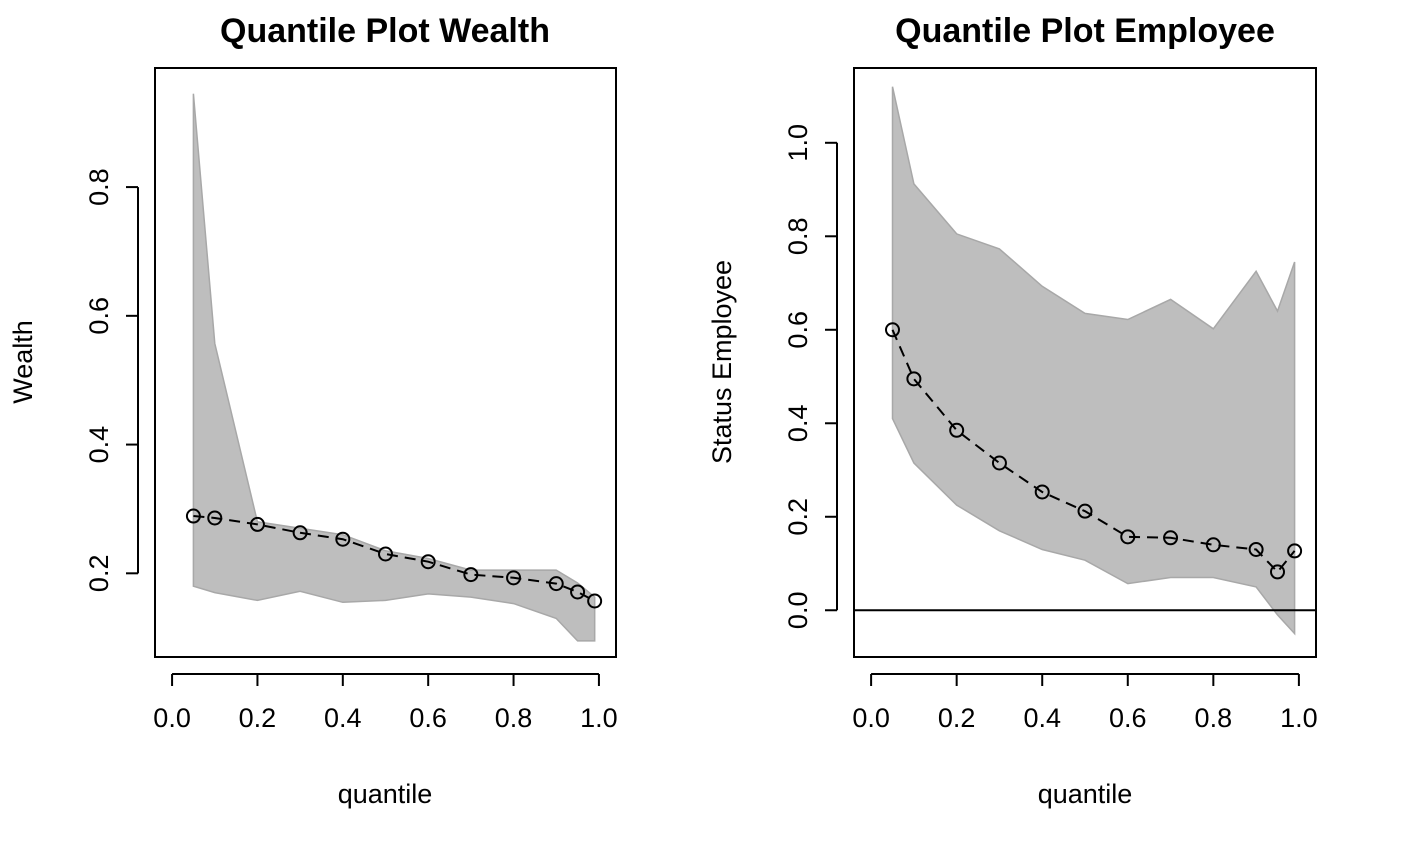 This screenshot has height=844, width=1402. What do you see at coordinates (1093, 451) in the screenshot?
I see `series-line` at bounding box center [1093, 451].